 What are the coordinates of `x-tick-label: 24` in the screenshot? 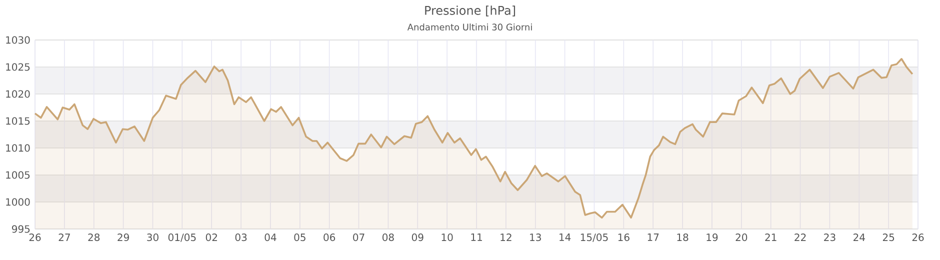 It's located at (859, 237).